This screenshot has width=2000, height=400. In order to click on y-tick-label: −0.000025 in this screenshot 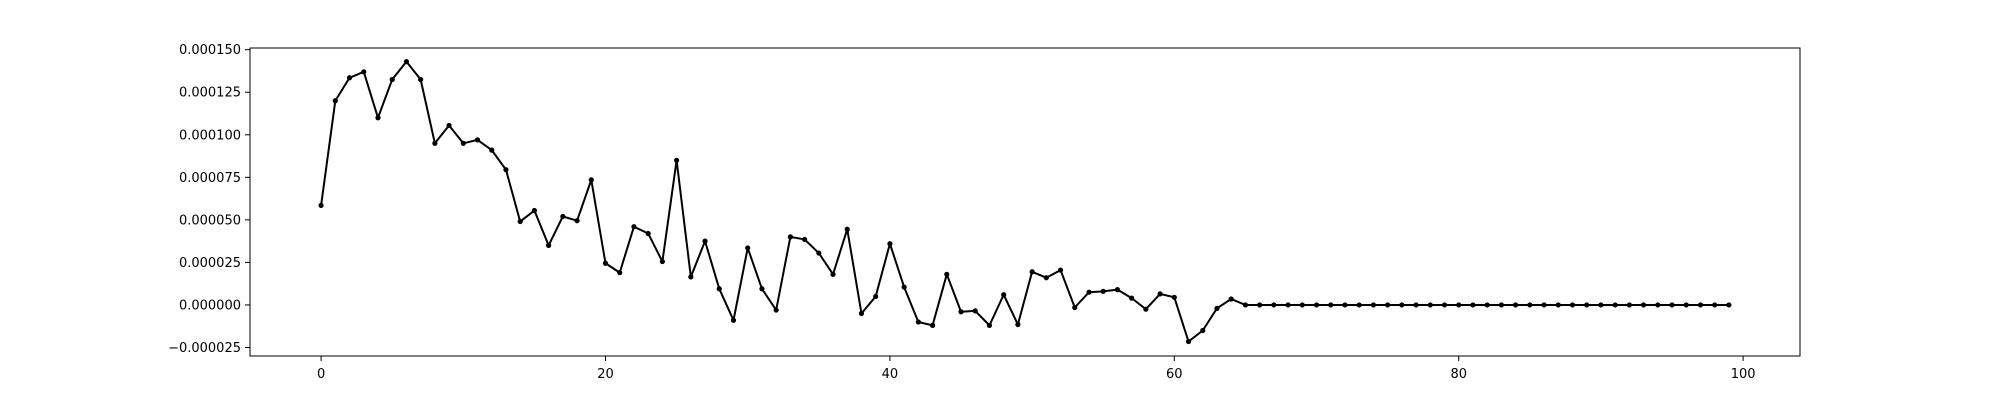, I will do `click(204, 348)`.